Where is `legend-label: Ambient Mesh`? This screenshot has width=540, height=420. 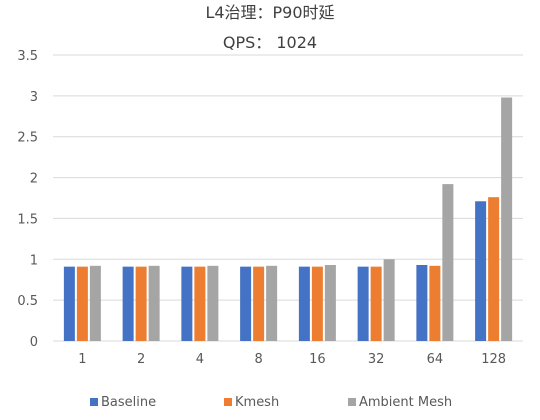 legend-label: Ambient Mesh is located at coordinates (405, 402).